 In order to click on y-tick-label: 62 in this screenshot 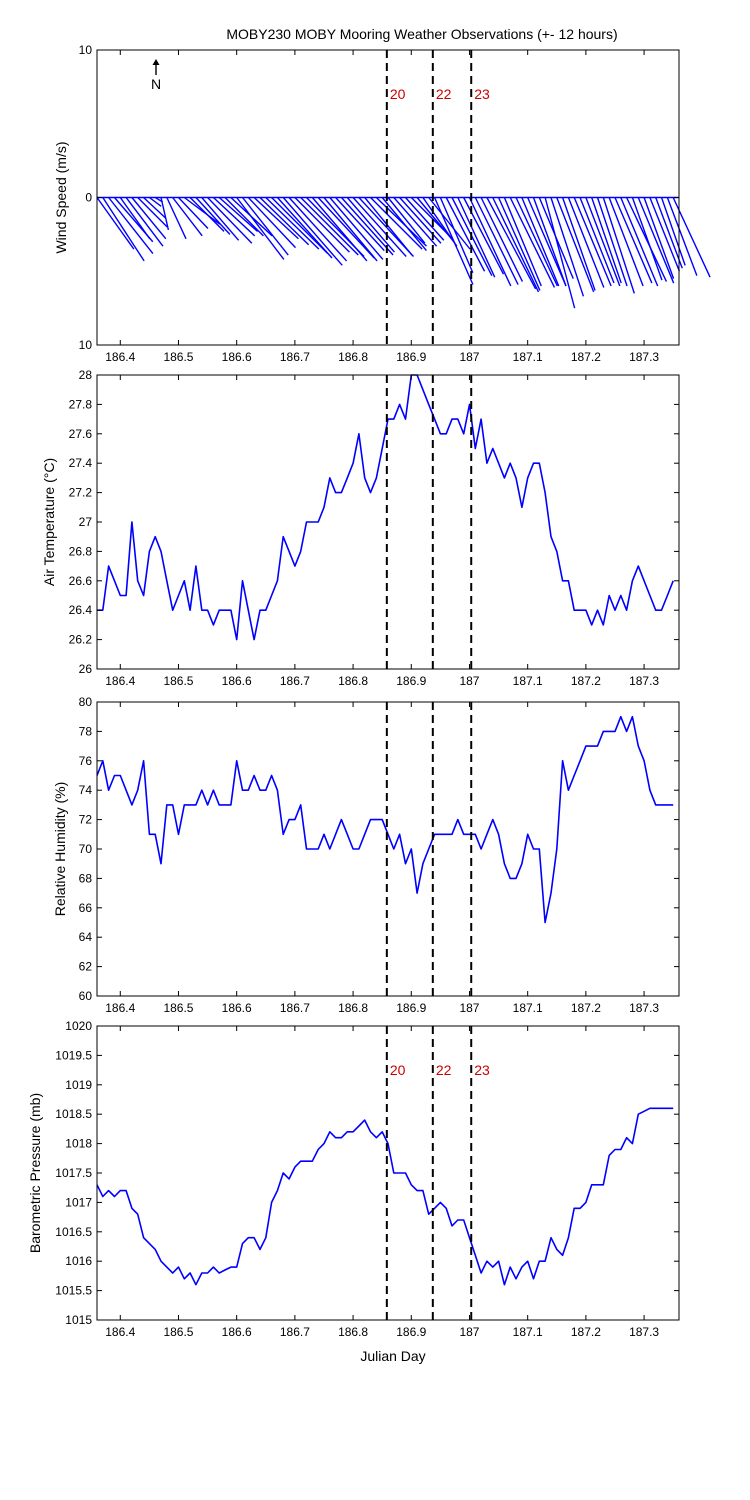, I will do `click(86, 967)`.